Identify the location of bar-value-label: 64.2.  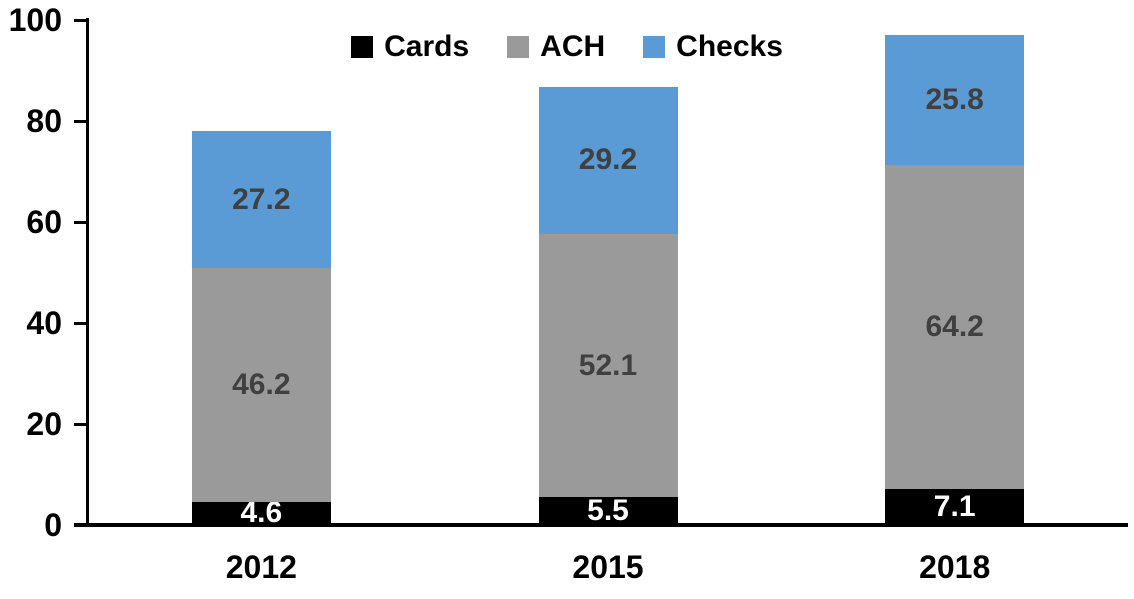
(954, 327).